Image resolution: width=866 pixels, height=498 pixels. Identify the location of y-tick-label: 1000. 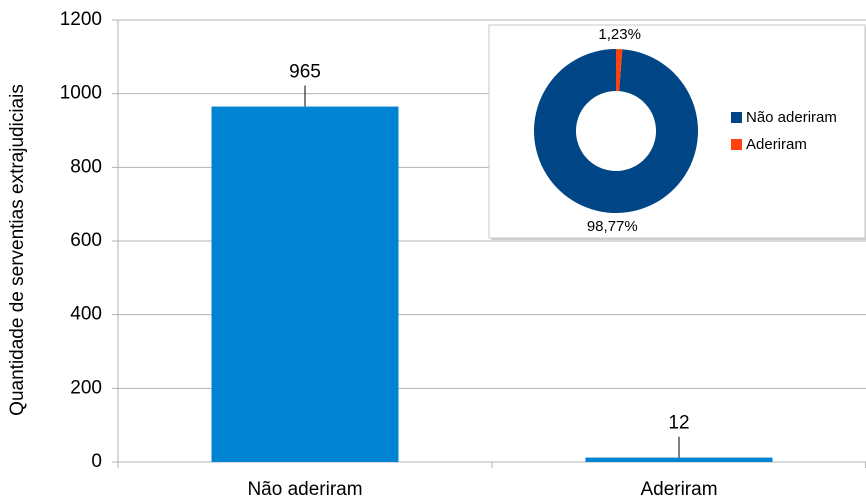
(81, 93).